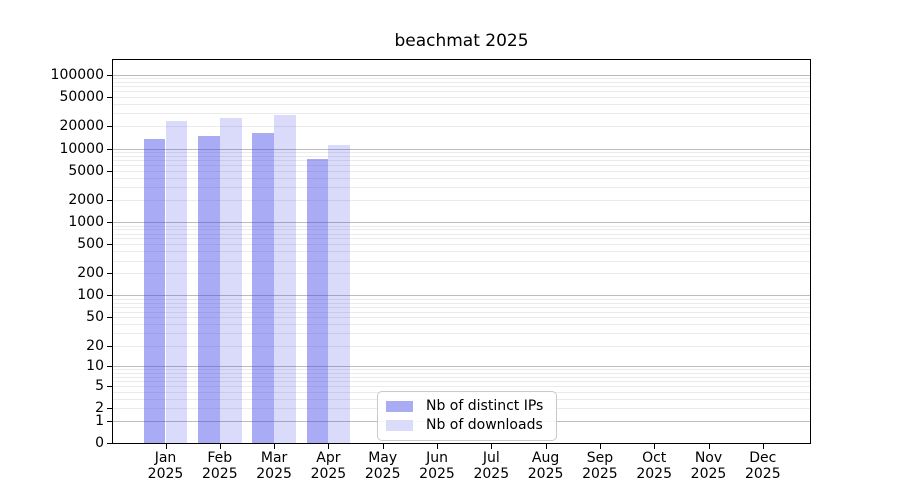 The image size is (900, 500). Describe the element at coordinates (90, 273) in the screenshot. I see `y-axis-tick-label: 200` at that location.